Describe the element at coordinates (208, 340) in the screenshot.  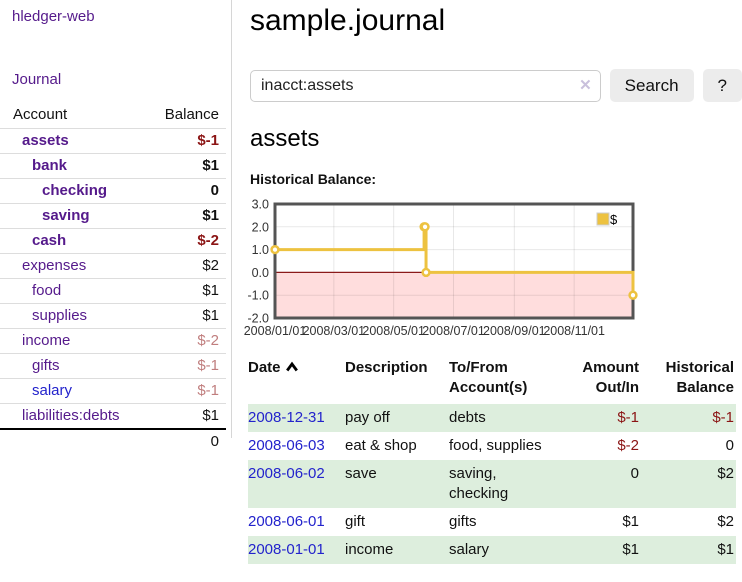
I see `account-balance: $-2` at that location.